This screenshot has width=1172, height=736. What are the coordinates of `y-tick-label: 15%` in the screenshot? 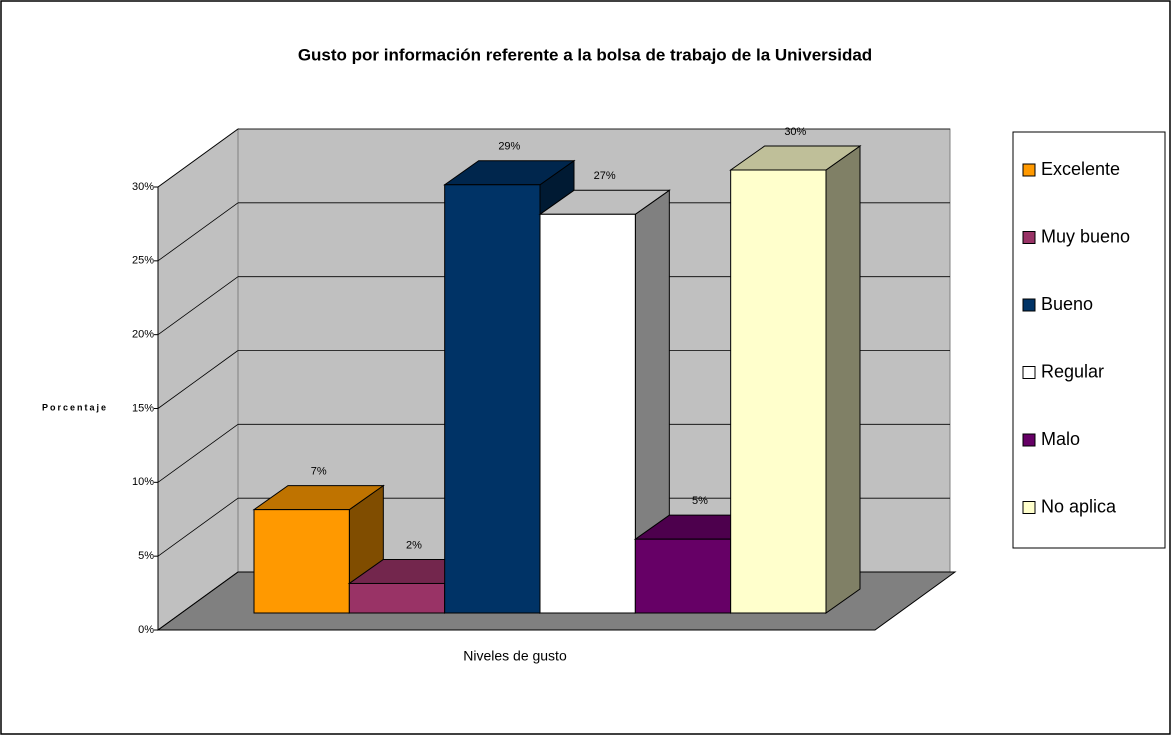 It's located at (143, 408).